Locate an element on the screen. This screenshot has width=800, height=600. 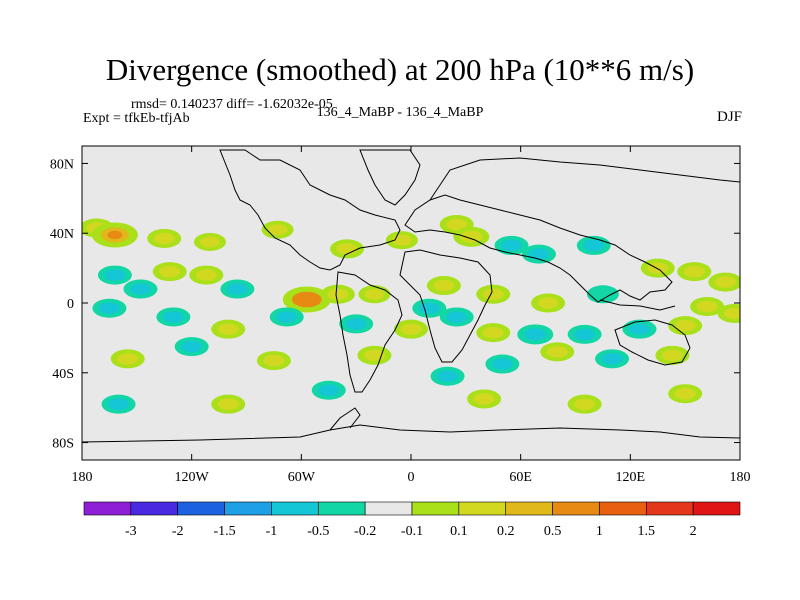
coastline-antarctic-peninsula is located at coordinates (345, 419).